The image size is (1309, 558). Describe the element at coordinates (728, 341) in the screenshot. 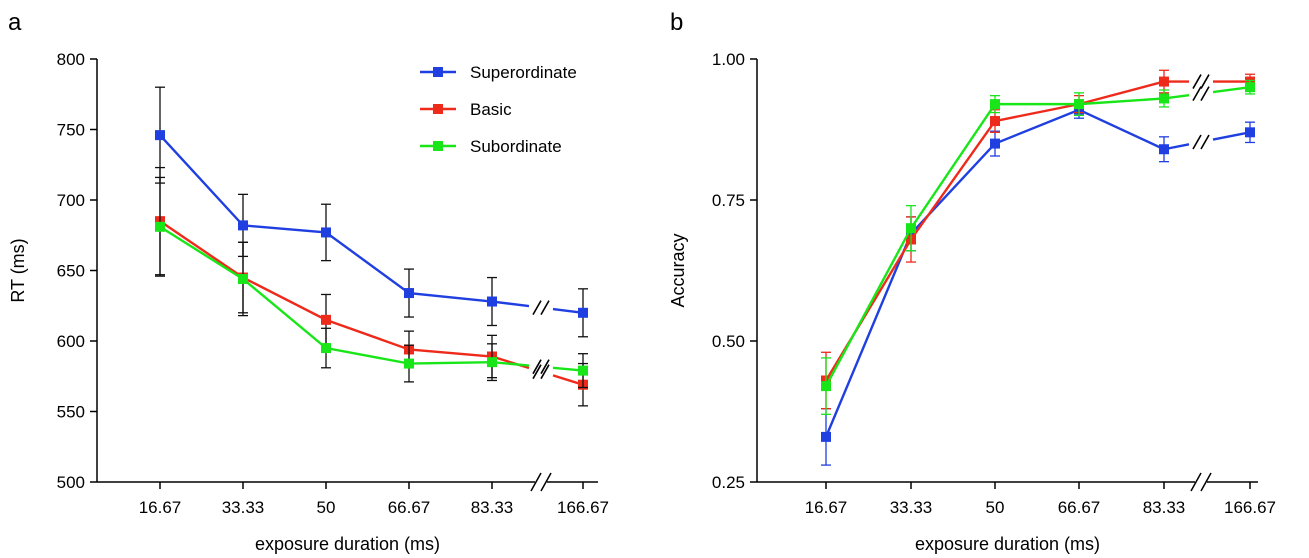

I see `y-tick-label: 0.50` at that location.